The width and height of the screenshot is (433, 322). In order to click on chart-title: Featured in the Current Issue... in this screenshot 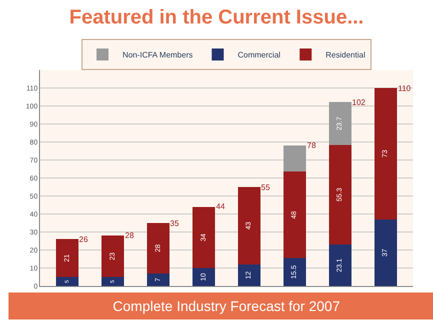, I will do `click(216, 17)`.